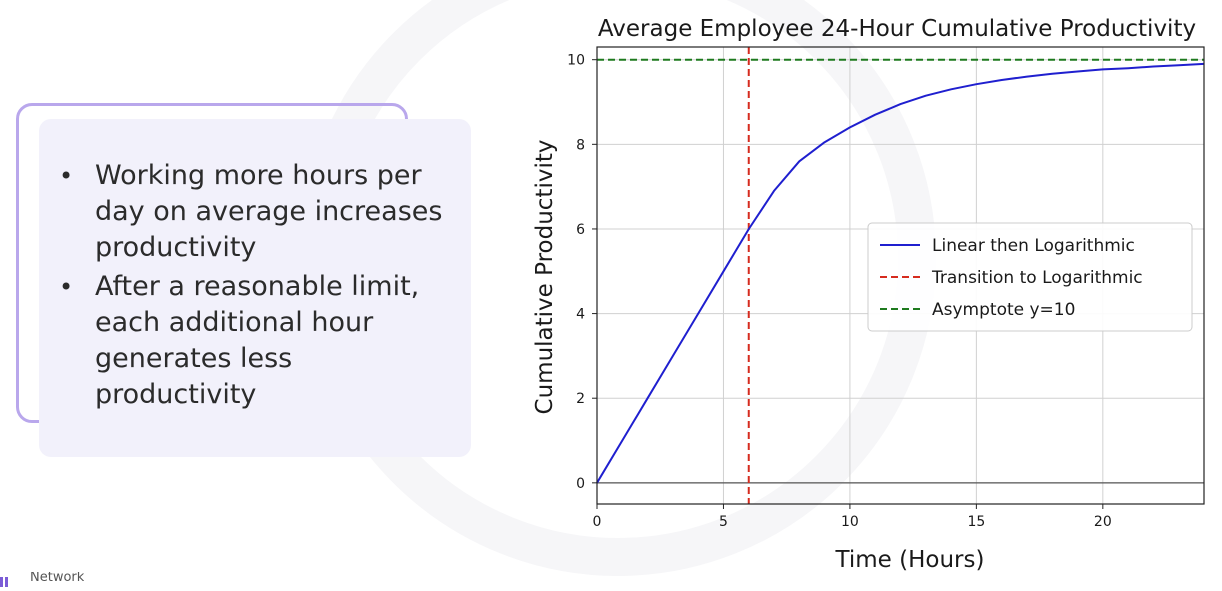  What do you see at coordinates (580, 230) in the screenshot?
I see `y-tick-label: 6` at bounding box center [580, 230].